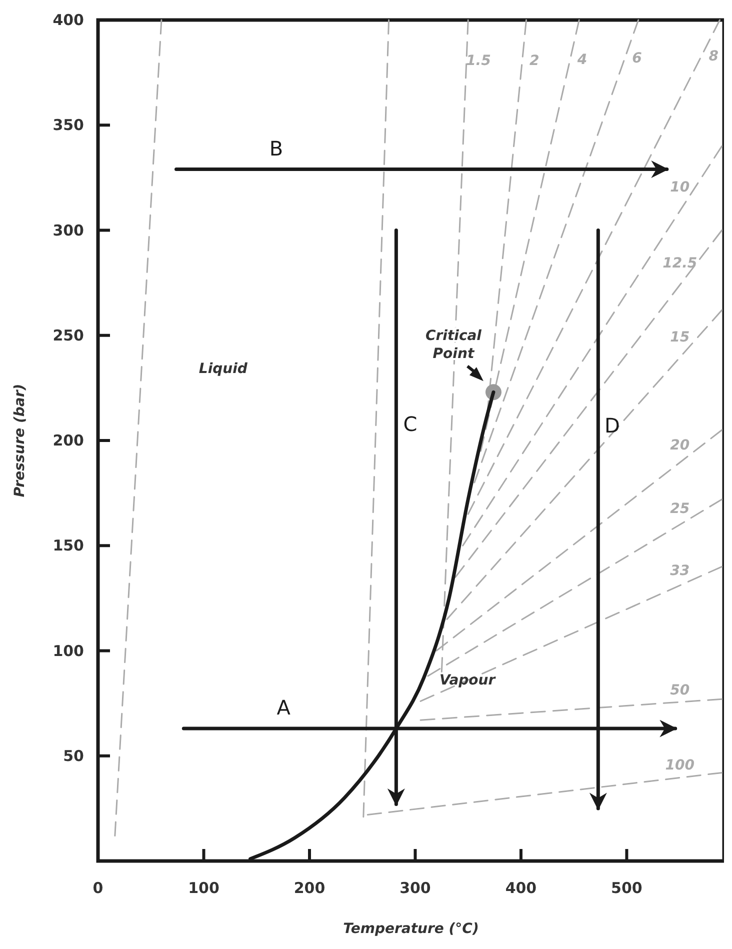 The image size is (732, 949). Describe the element at coordinates (410, 424) in the screenshot. I see `series-label: C` at that location.